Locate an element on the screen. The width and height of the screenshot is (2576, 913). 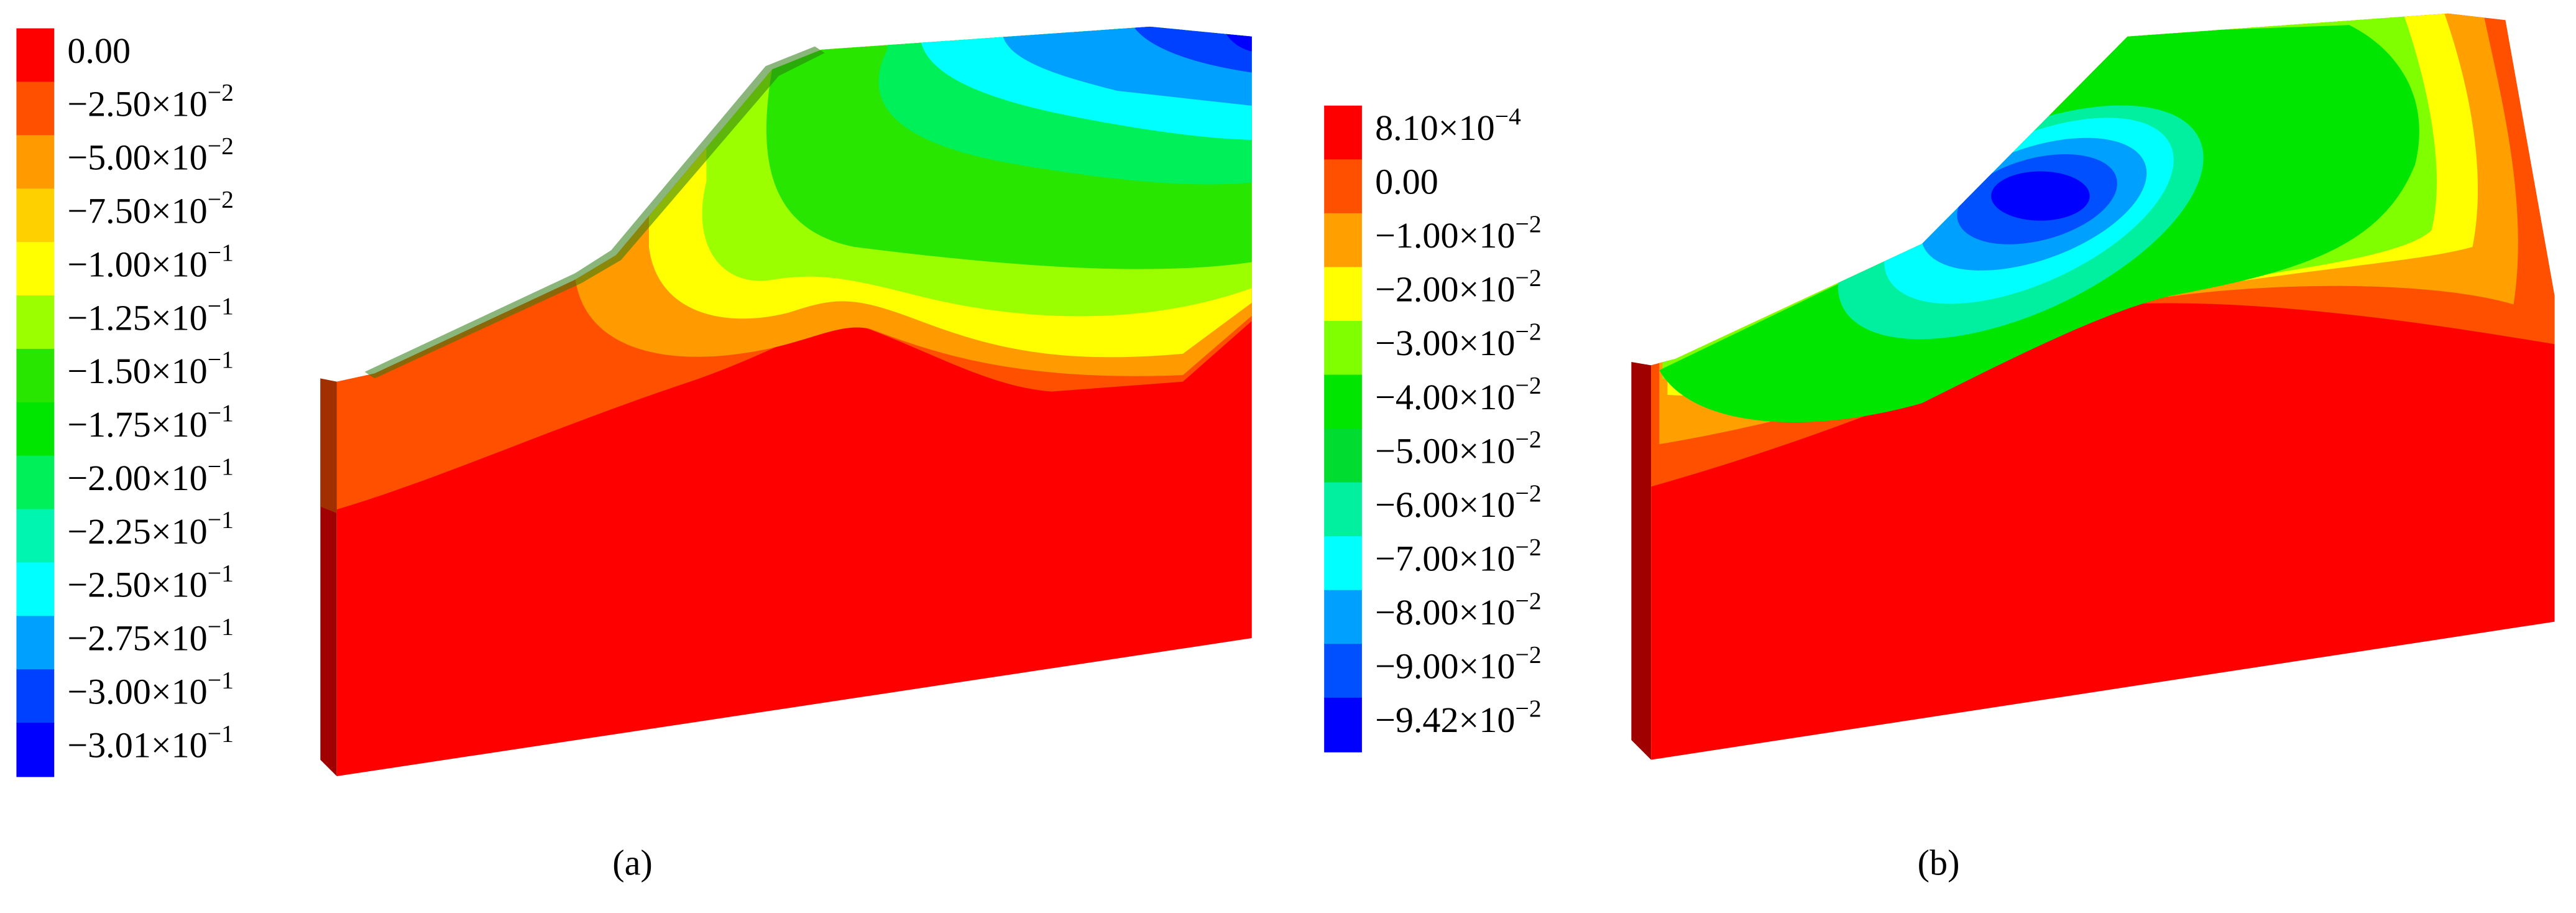
legend-label: −7.00×10⁻² is located at coordinates (1458, 555).